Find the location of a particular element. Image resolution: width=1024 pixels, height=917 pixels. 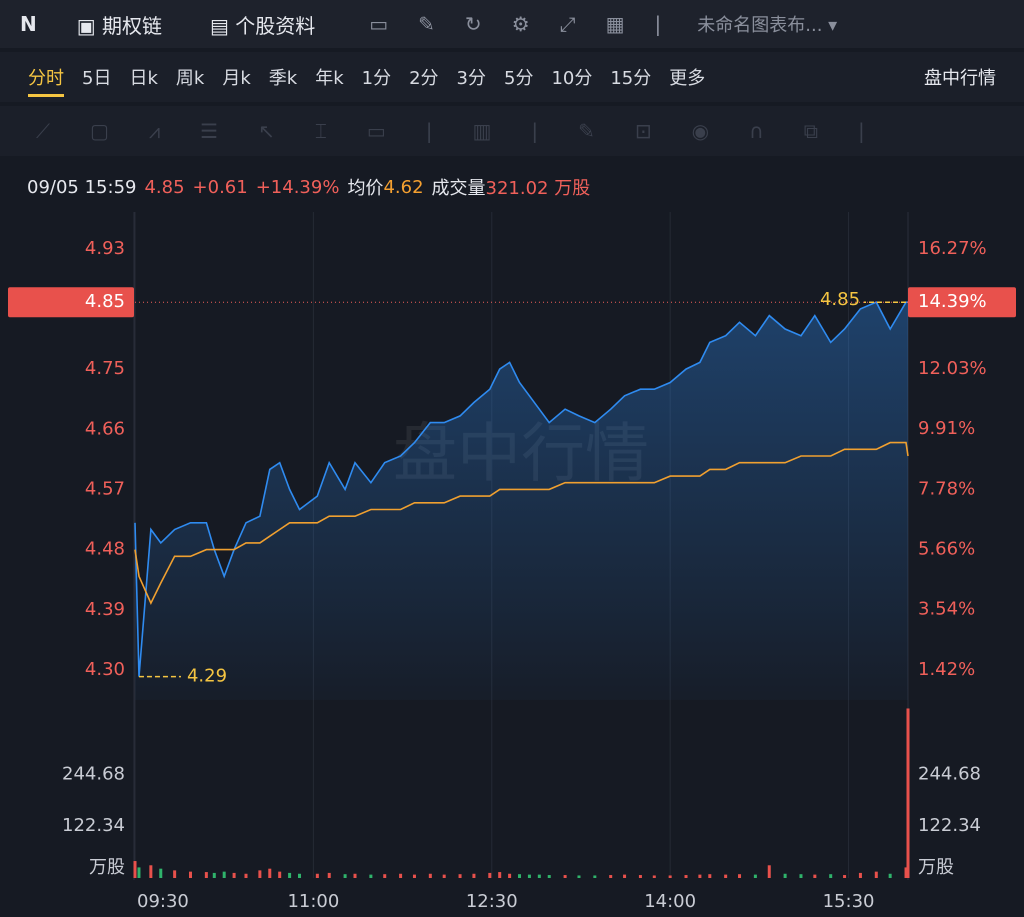

tab: 2分 is located at coordinates (424, 78).